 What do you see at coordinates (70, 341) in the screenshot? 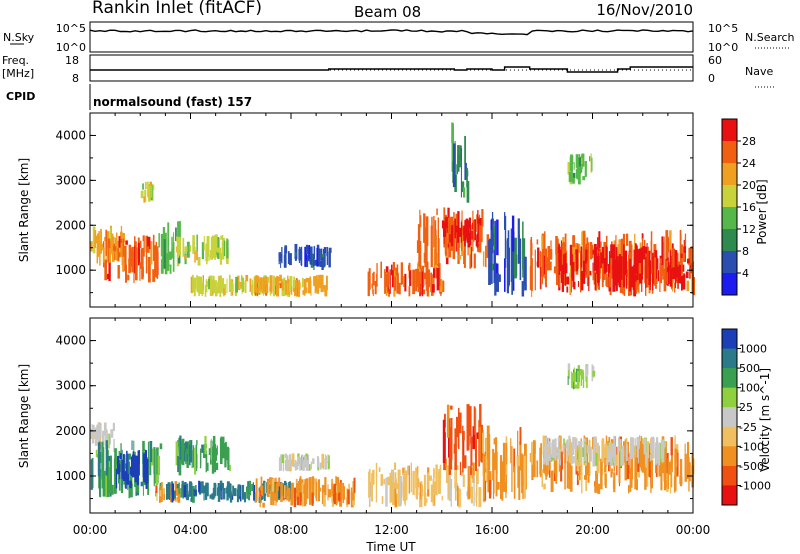
I see `y-tick-label: 4000` at bounding box center [70, 341].